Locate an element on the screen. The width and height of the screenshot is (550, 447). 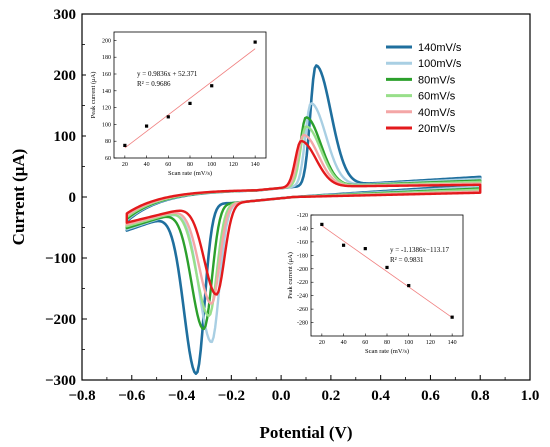
x-tick-label: −0.6 is located at coordinates (132, 396).